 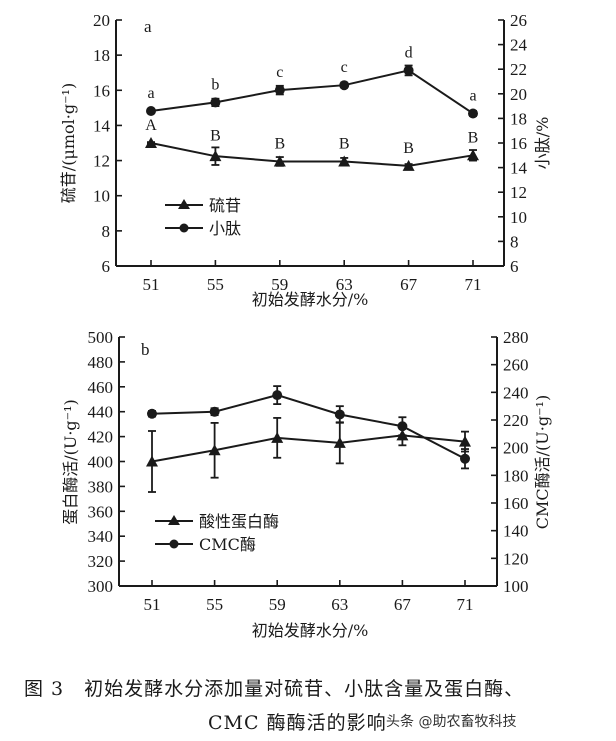 What do you see at coordinates (451, 722) in the screenshot?
I see `watermark: 头条 @助农畜牧科技` at bounding box center [451, 722].